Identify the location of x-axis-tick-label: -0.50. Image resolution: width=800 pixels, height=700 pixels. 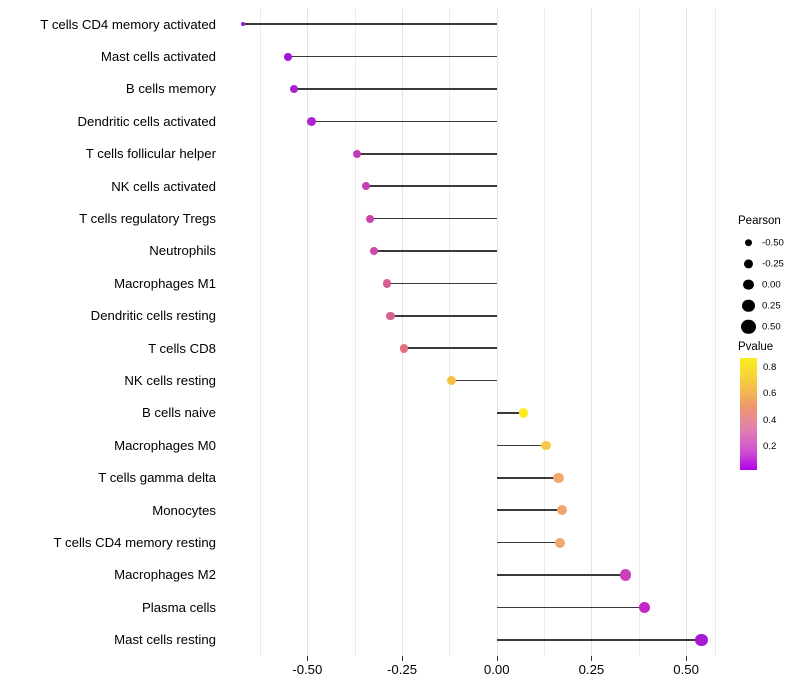
(307, 669).